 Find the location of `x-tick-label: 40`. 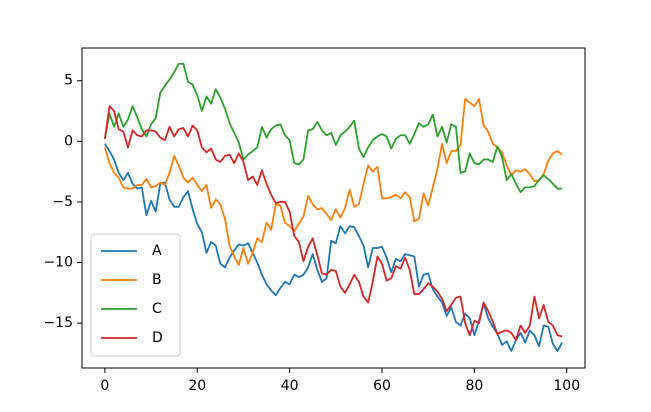

x-tick-label: 40 is located at coordinates (290, 386).